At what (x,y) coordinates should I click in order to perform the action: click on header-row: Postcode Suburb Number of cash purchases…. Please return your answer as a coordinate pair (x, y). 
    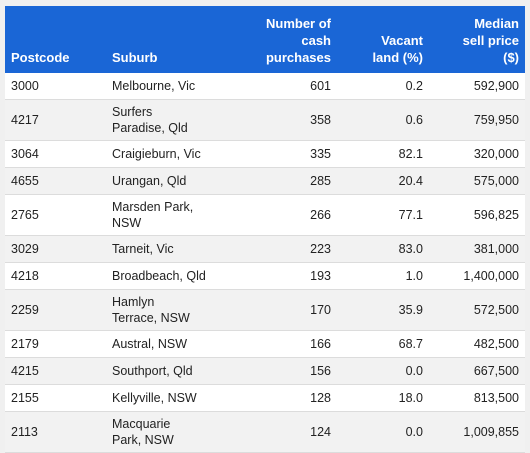
    Looking at the image, I should click on (265, 39).